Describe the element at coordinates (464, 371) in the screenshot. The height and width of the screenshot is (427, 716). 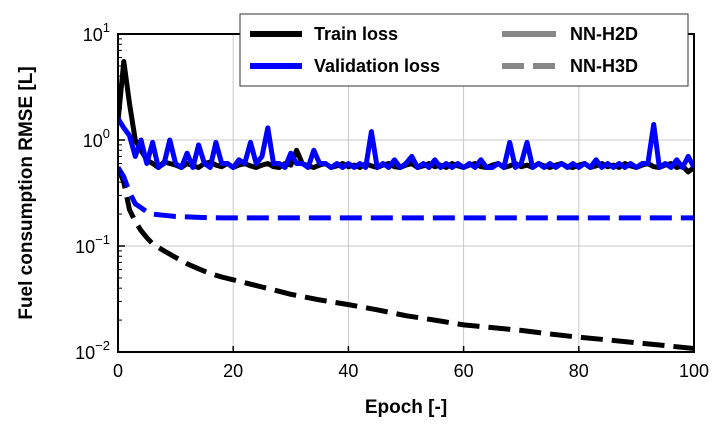
I see `x-tick-label: 60` at that location.